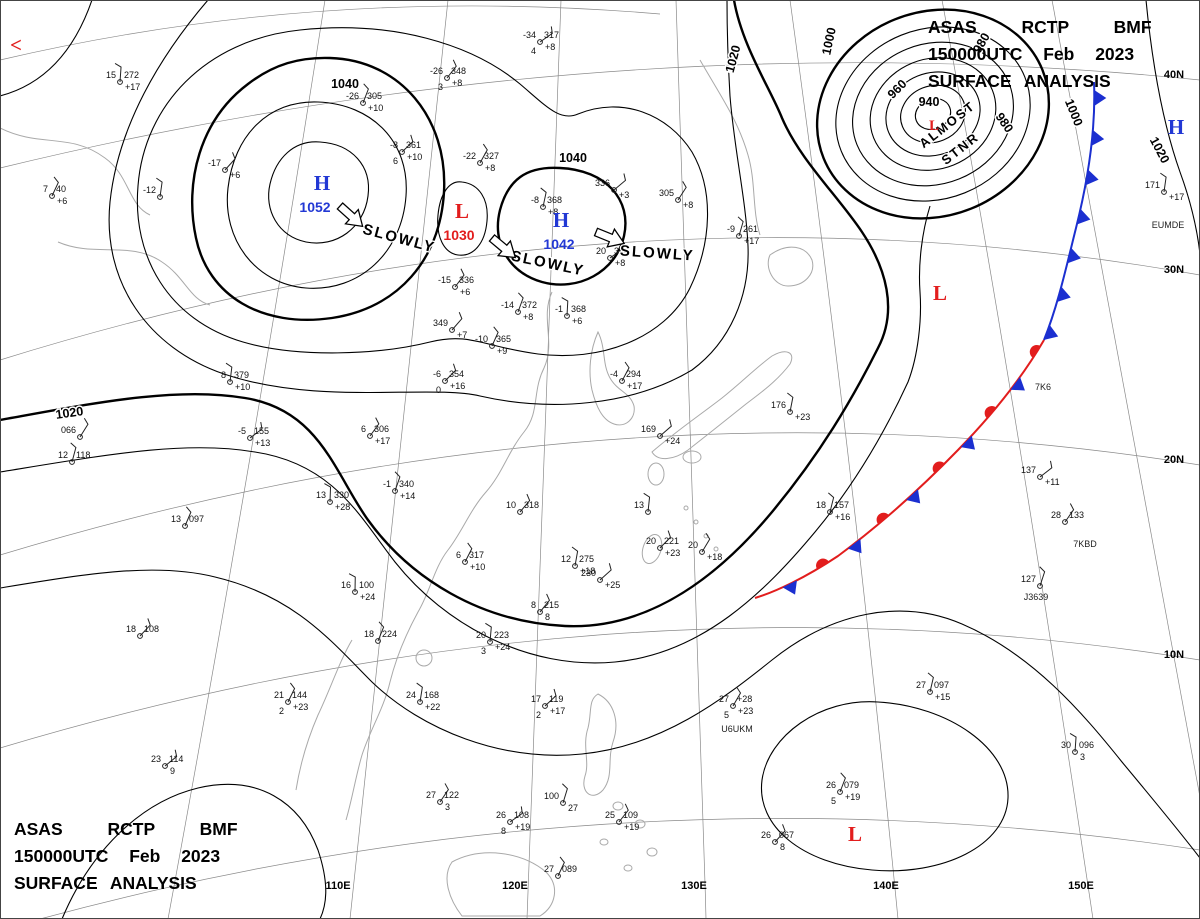 Image resolution: width=1200 pixels, height=919 pixels. What do you see at coordinates (491, 156) in the screenshot?
I see `station-pressure: 327` at bounding box center [491, 156].